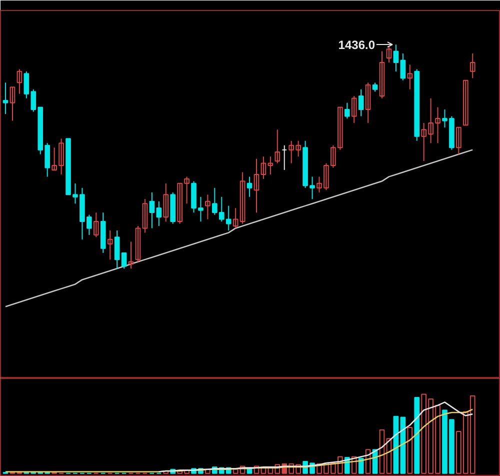 The height and width of the screenshot is (476, 500). I want to click on annotation: 1436.0, so click(357, 45).